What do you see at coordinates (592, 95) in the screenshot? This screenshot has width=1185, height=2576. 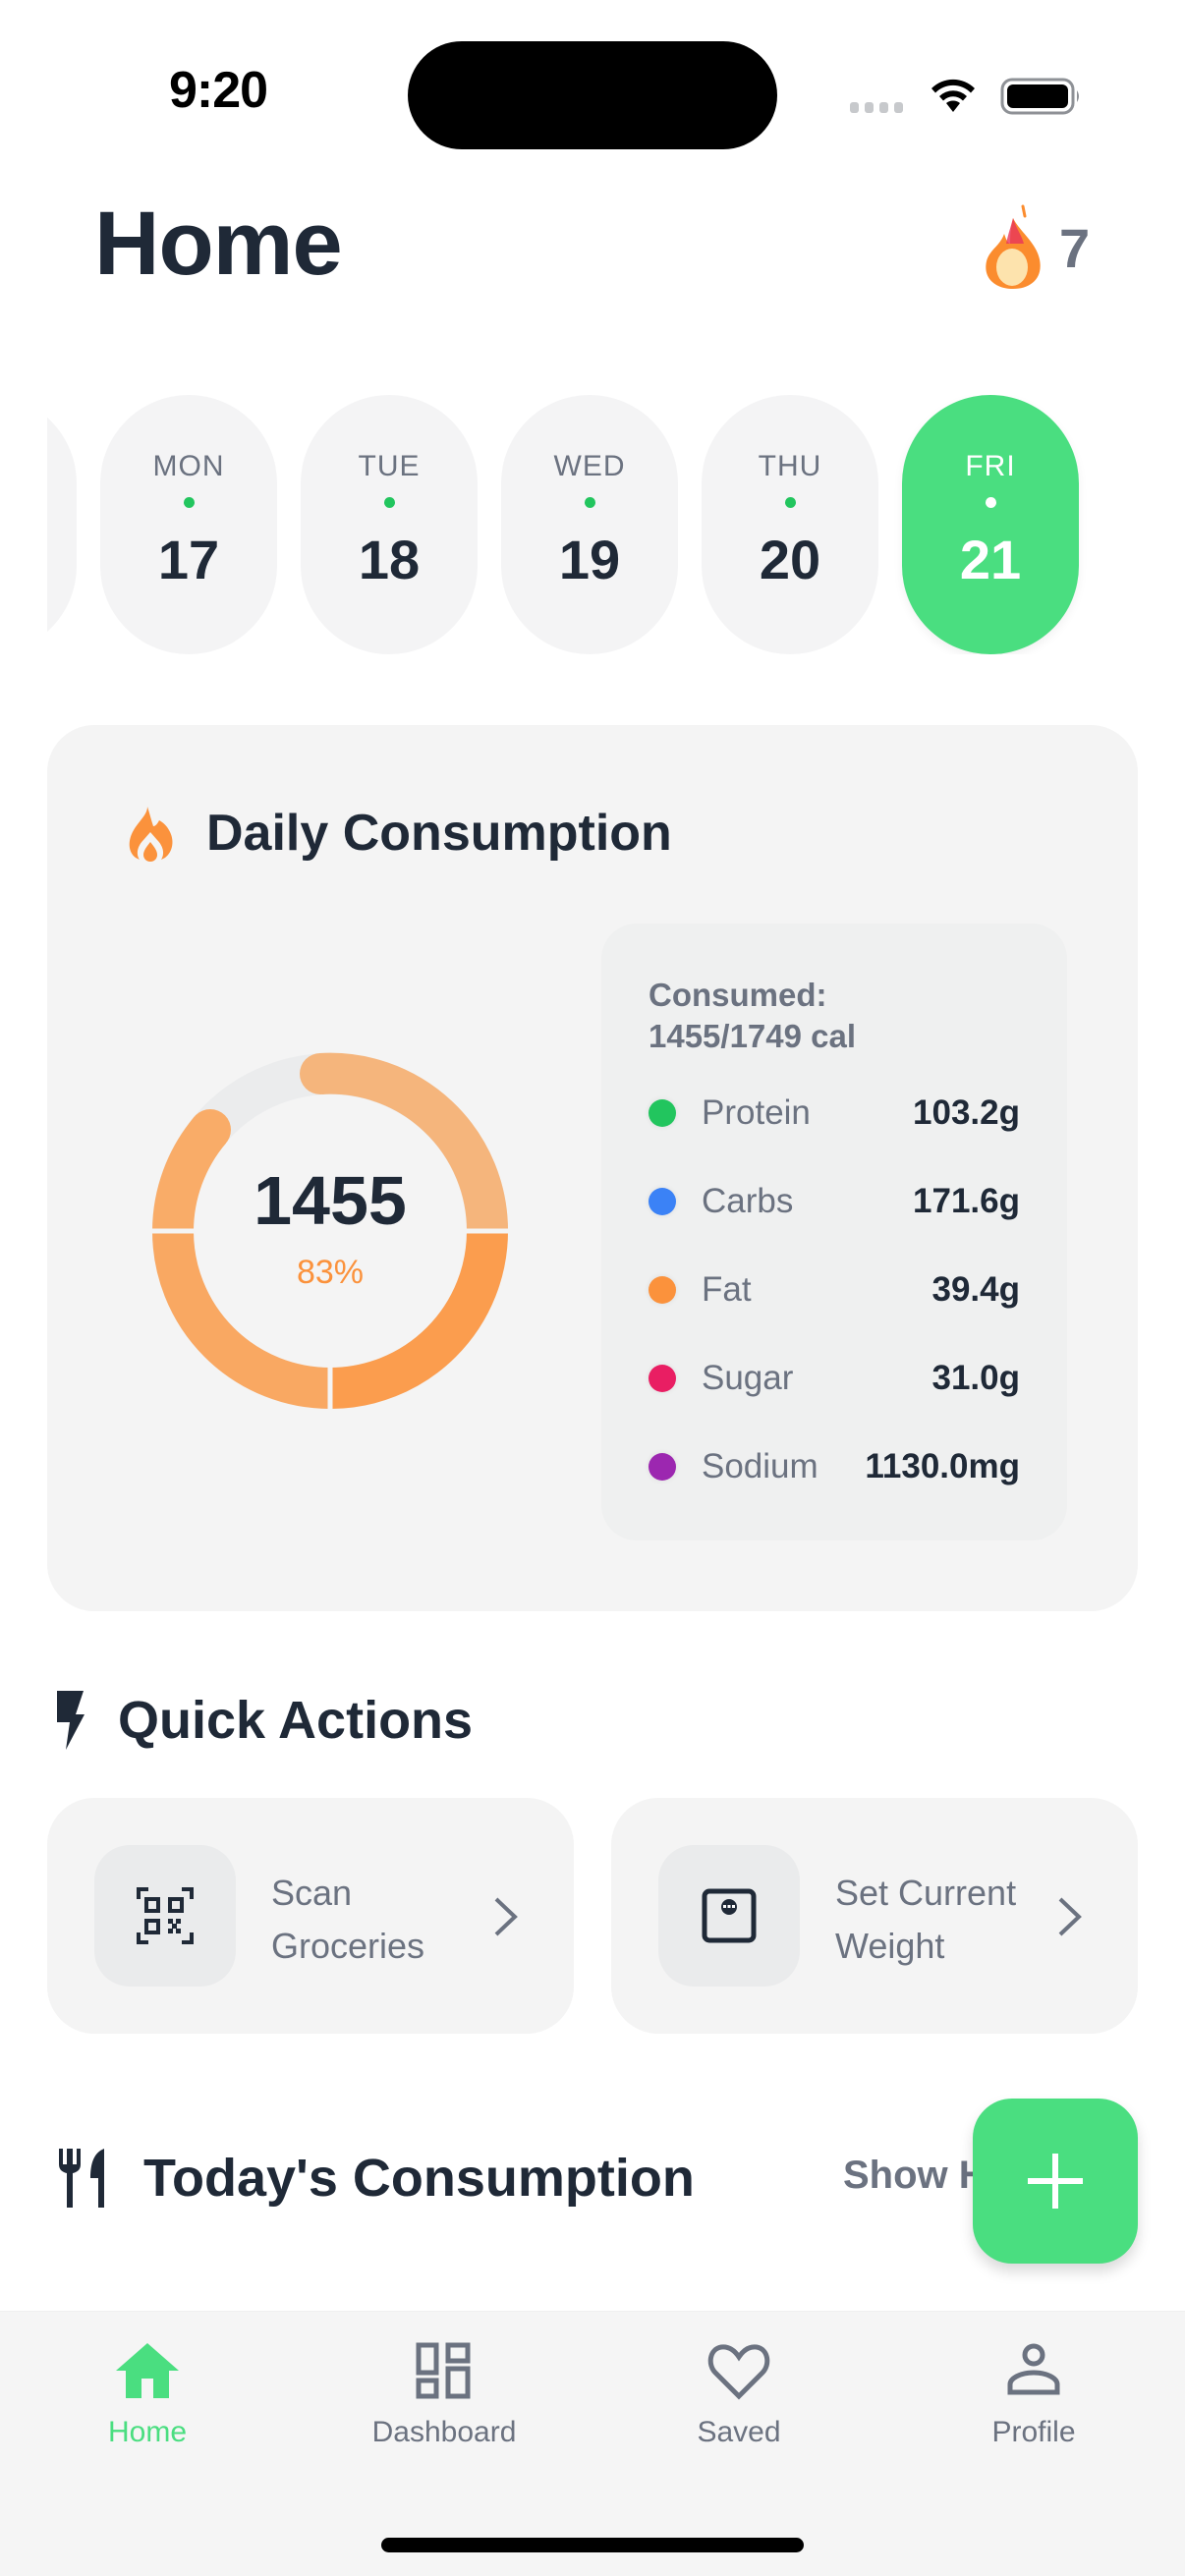 I see `dynamic-island` at bounding box center [592, 95].